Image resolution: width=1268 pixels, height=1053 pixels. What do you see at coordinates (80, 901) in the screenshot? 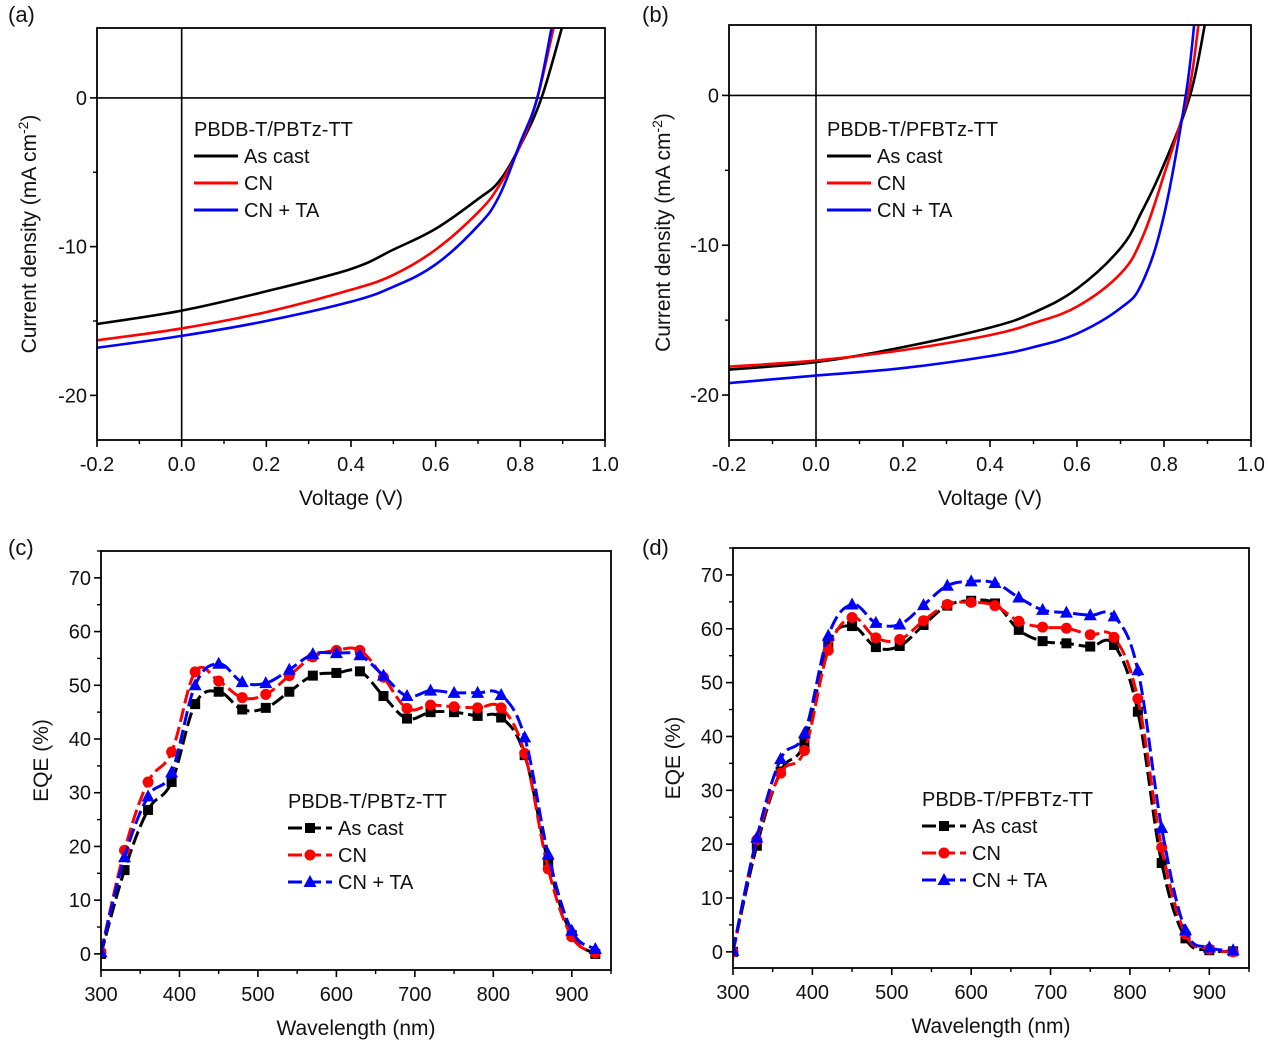
I see `y-tick-label: 10` at bounding box center [80, 901].